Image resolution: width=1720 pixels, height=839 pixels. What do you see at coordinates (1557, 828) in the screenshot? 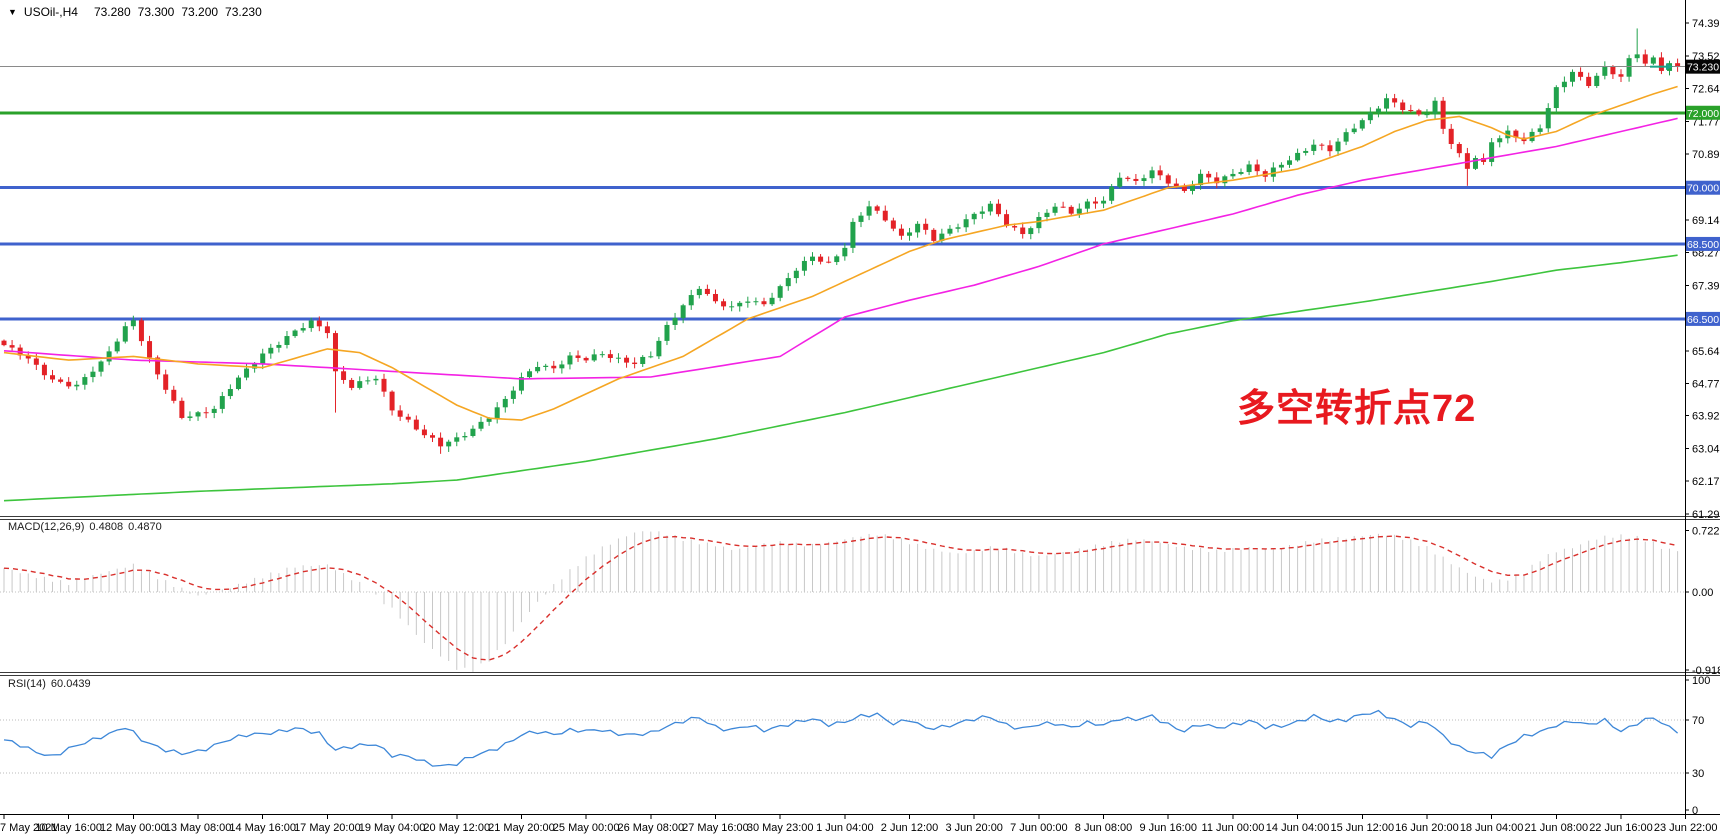
I see `time-axis-label: 21 Jun 08:00` at bounding box center [1557, 828].